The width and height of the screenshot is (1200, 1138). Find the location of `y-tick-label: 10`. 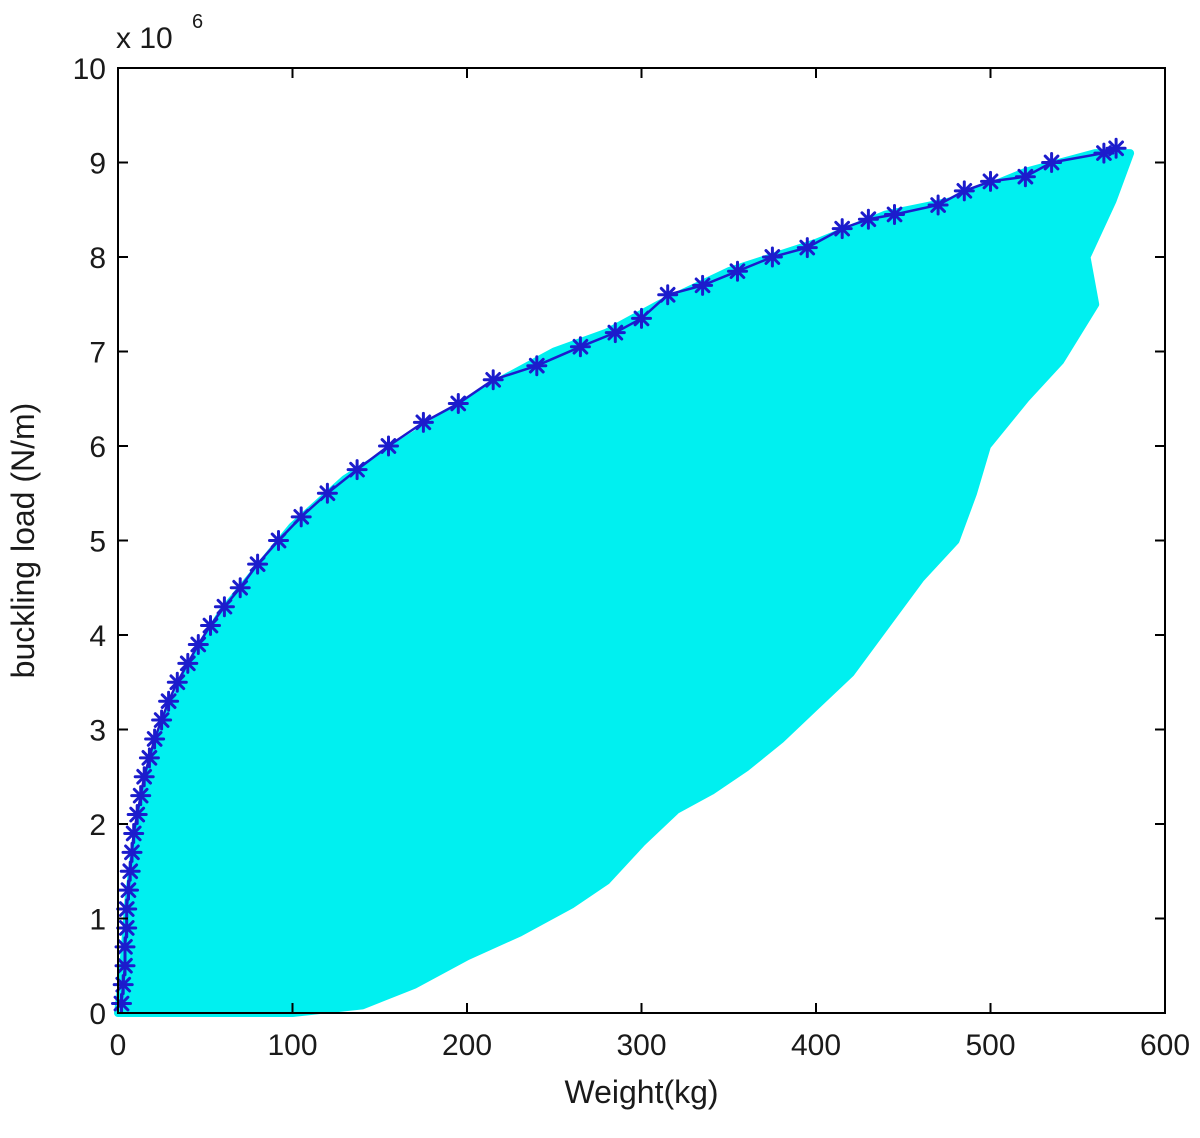

y-tick-label: 10 is located at coordinates (89, 69).